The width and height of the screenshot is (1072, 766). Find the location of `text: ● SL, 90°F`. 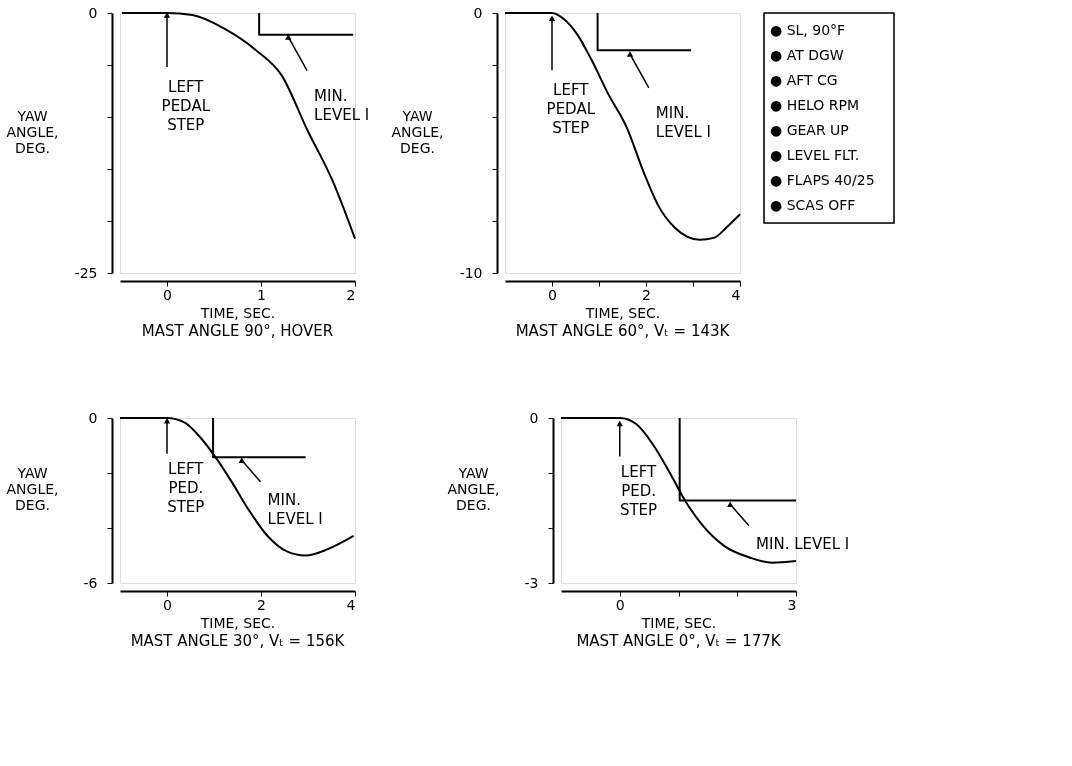

text: ● SL, 90°F is located at coordinates (808, 29).